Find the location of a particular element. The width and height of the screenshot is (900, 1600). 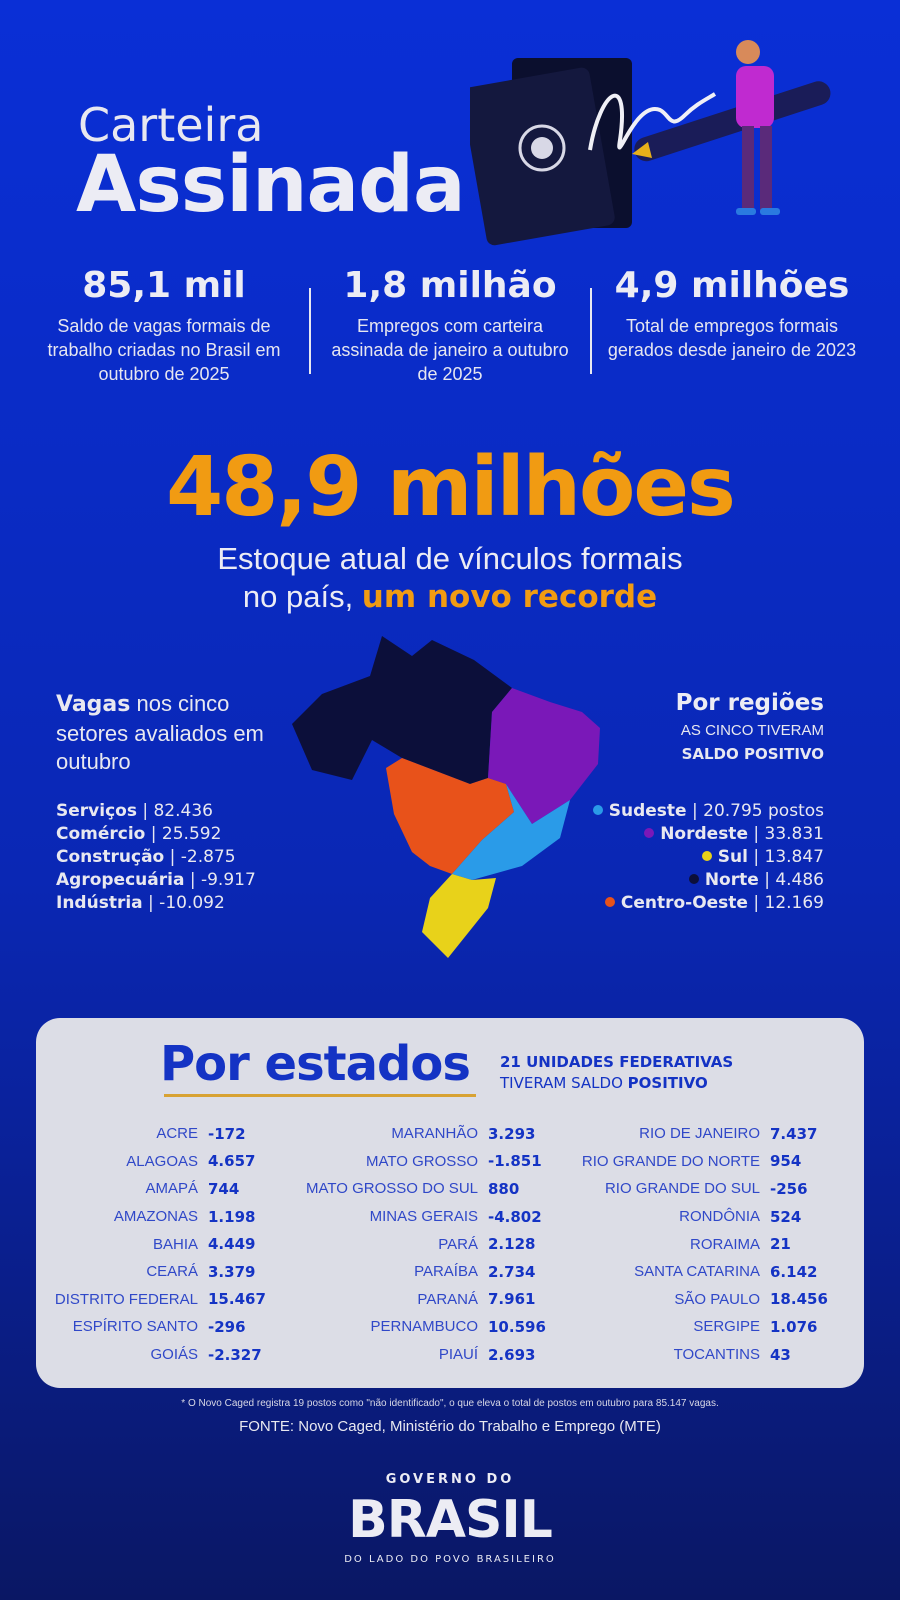

state-value: 2.734 is located at coordinates (512, 1271).